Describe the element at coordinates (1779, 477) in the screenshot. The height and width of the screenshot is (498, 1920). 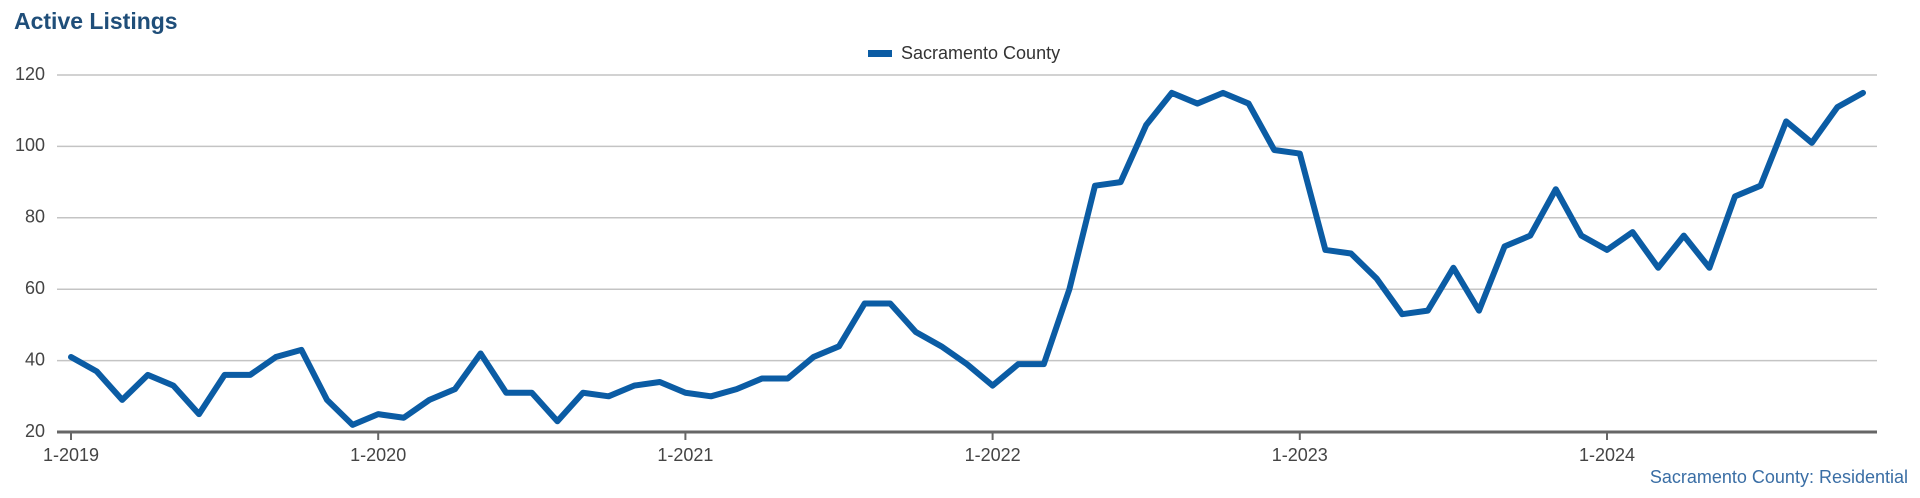
I see `annotation: Sacramento County: Residential` at that location.